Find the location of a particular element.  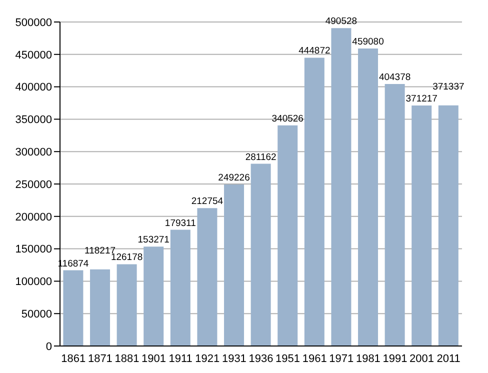

data-label: 126178 is located at coordinates (126, 258).